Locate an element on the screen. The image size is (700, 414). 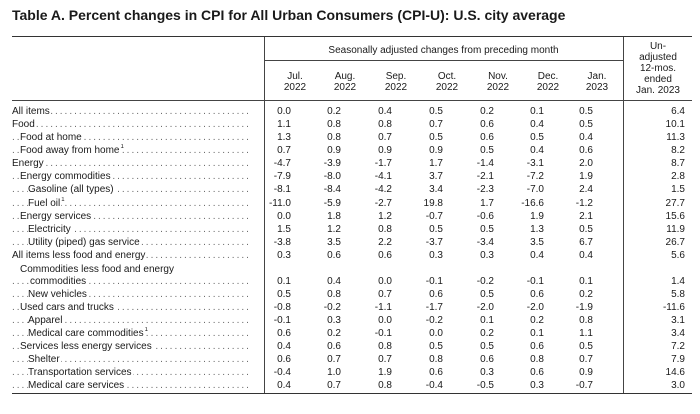
row-label-text: All items is located at coordinates (31, 111).